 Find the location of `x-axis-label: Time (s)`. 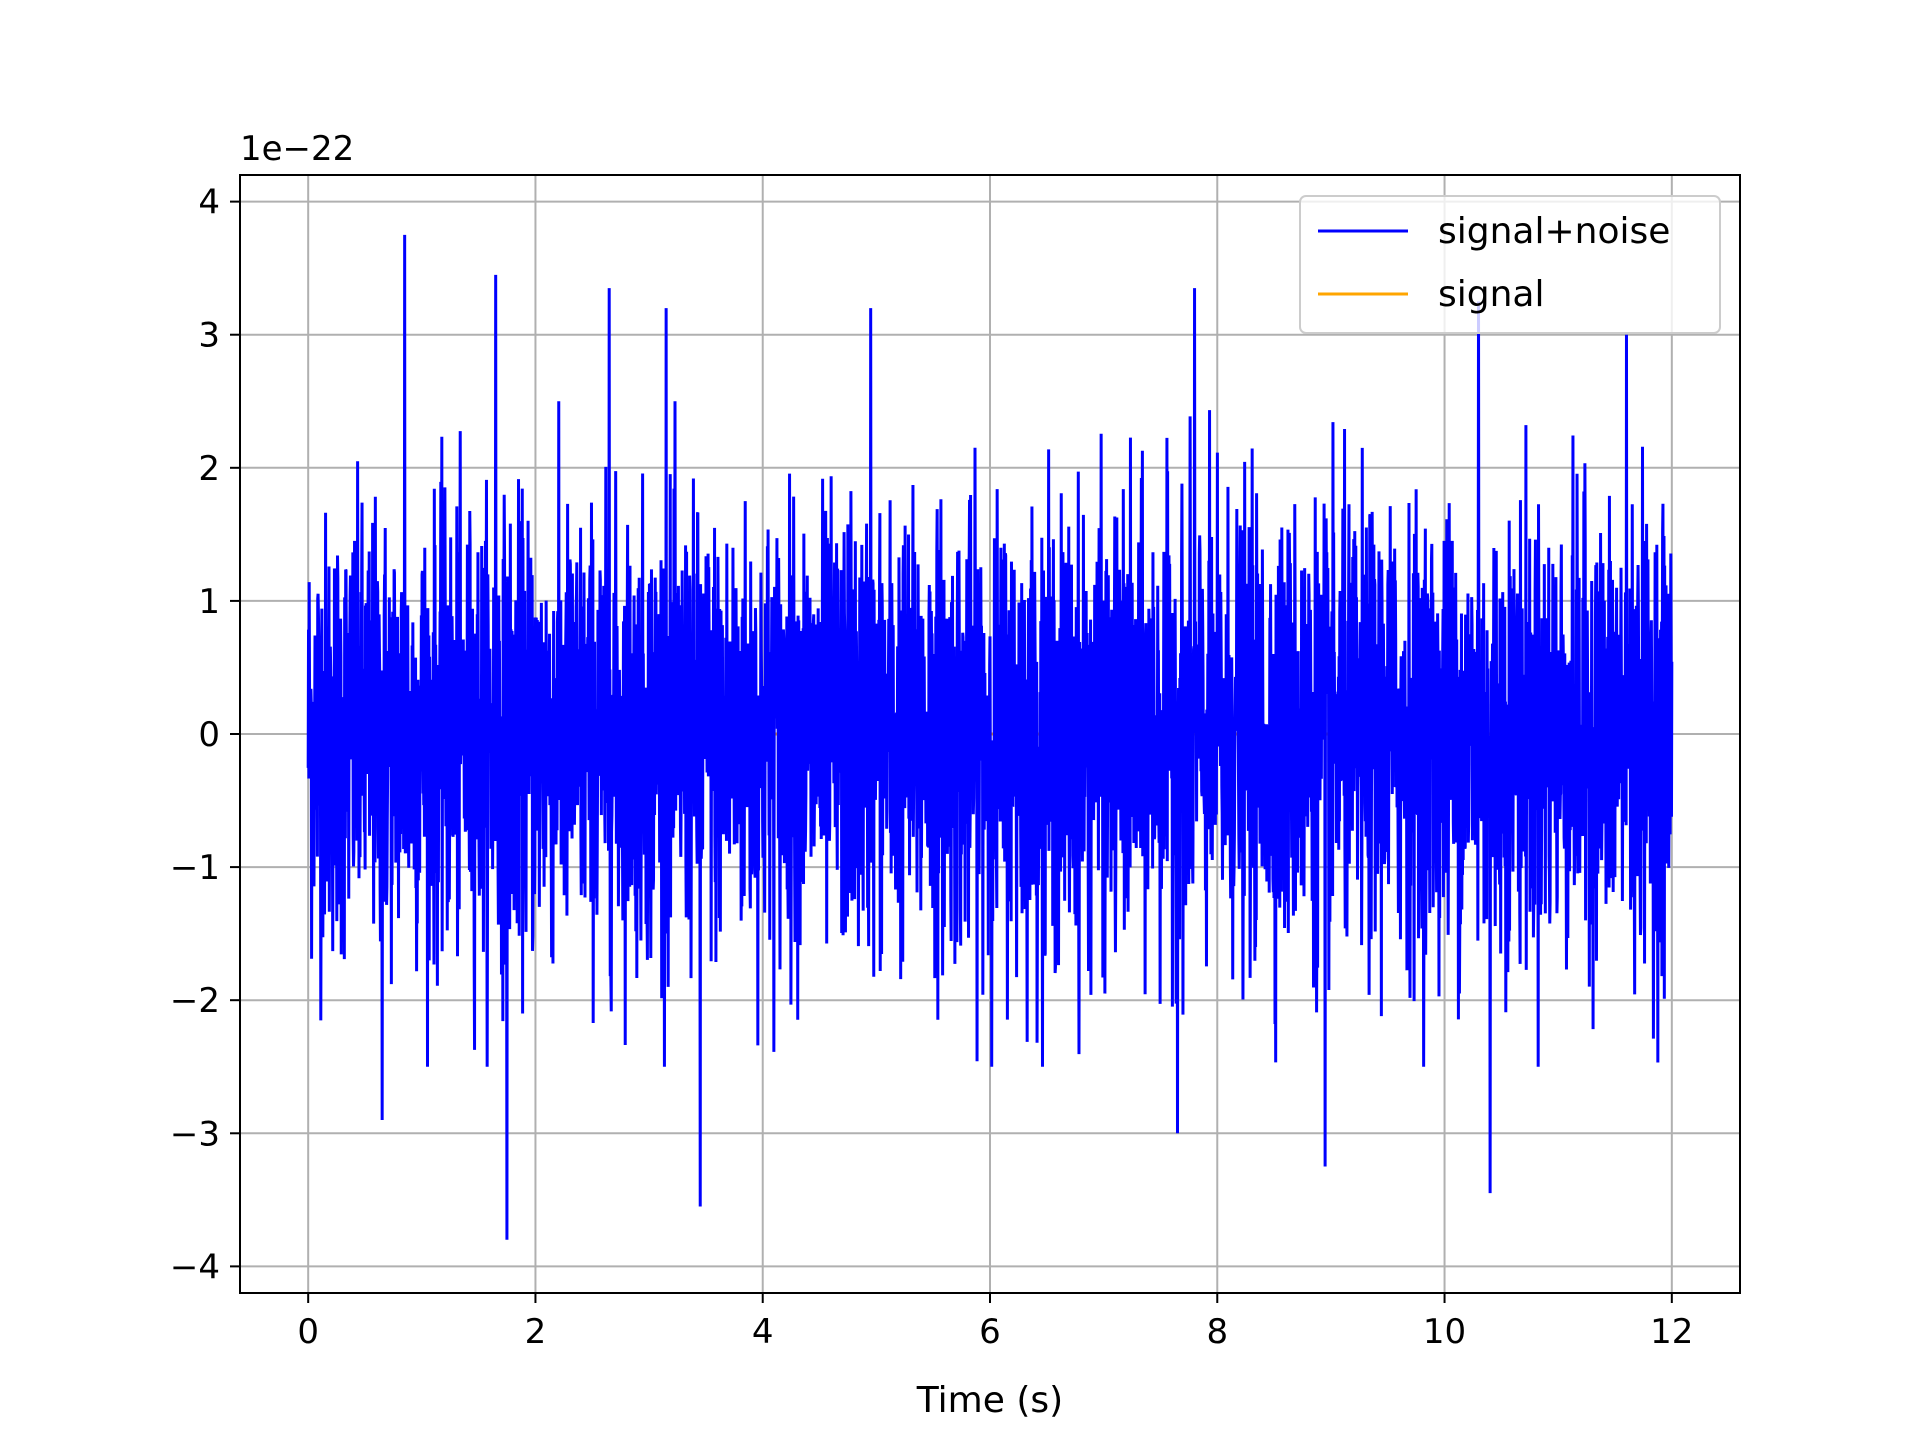

x-axis-label: Time (s) is located at coordinates (989, 1400).